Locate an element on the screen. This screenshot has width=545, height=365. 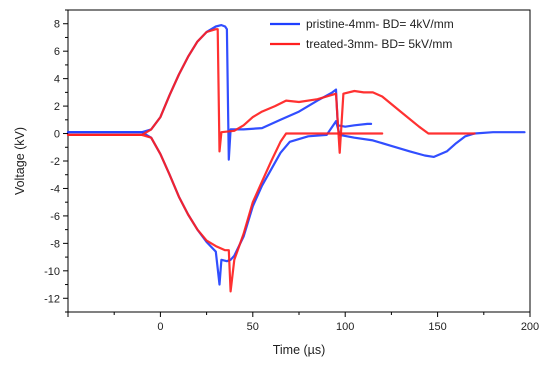
y-tick-label: -4 is located at coordinates (55, 189).